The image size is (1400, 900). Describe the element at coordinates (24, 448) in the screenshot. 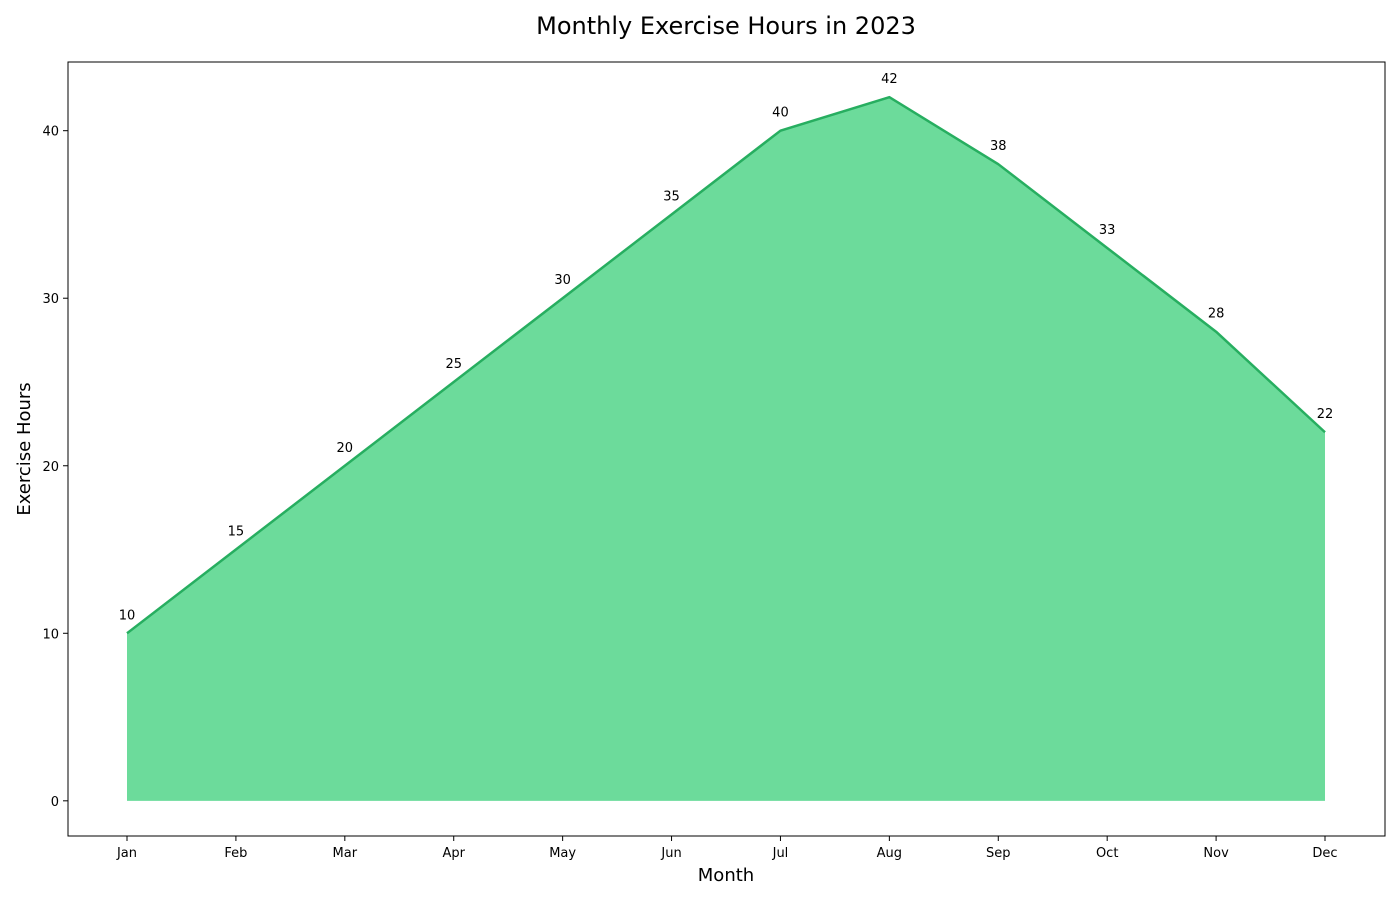

I see `y-axis-label: Exercise Hours` at that location.